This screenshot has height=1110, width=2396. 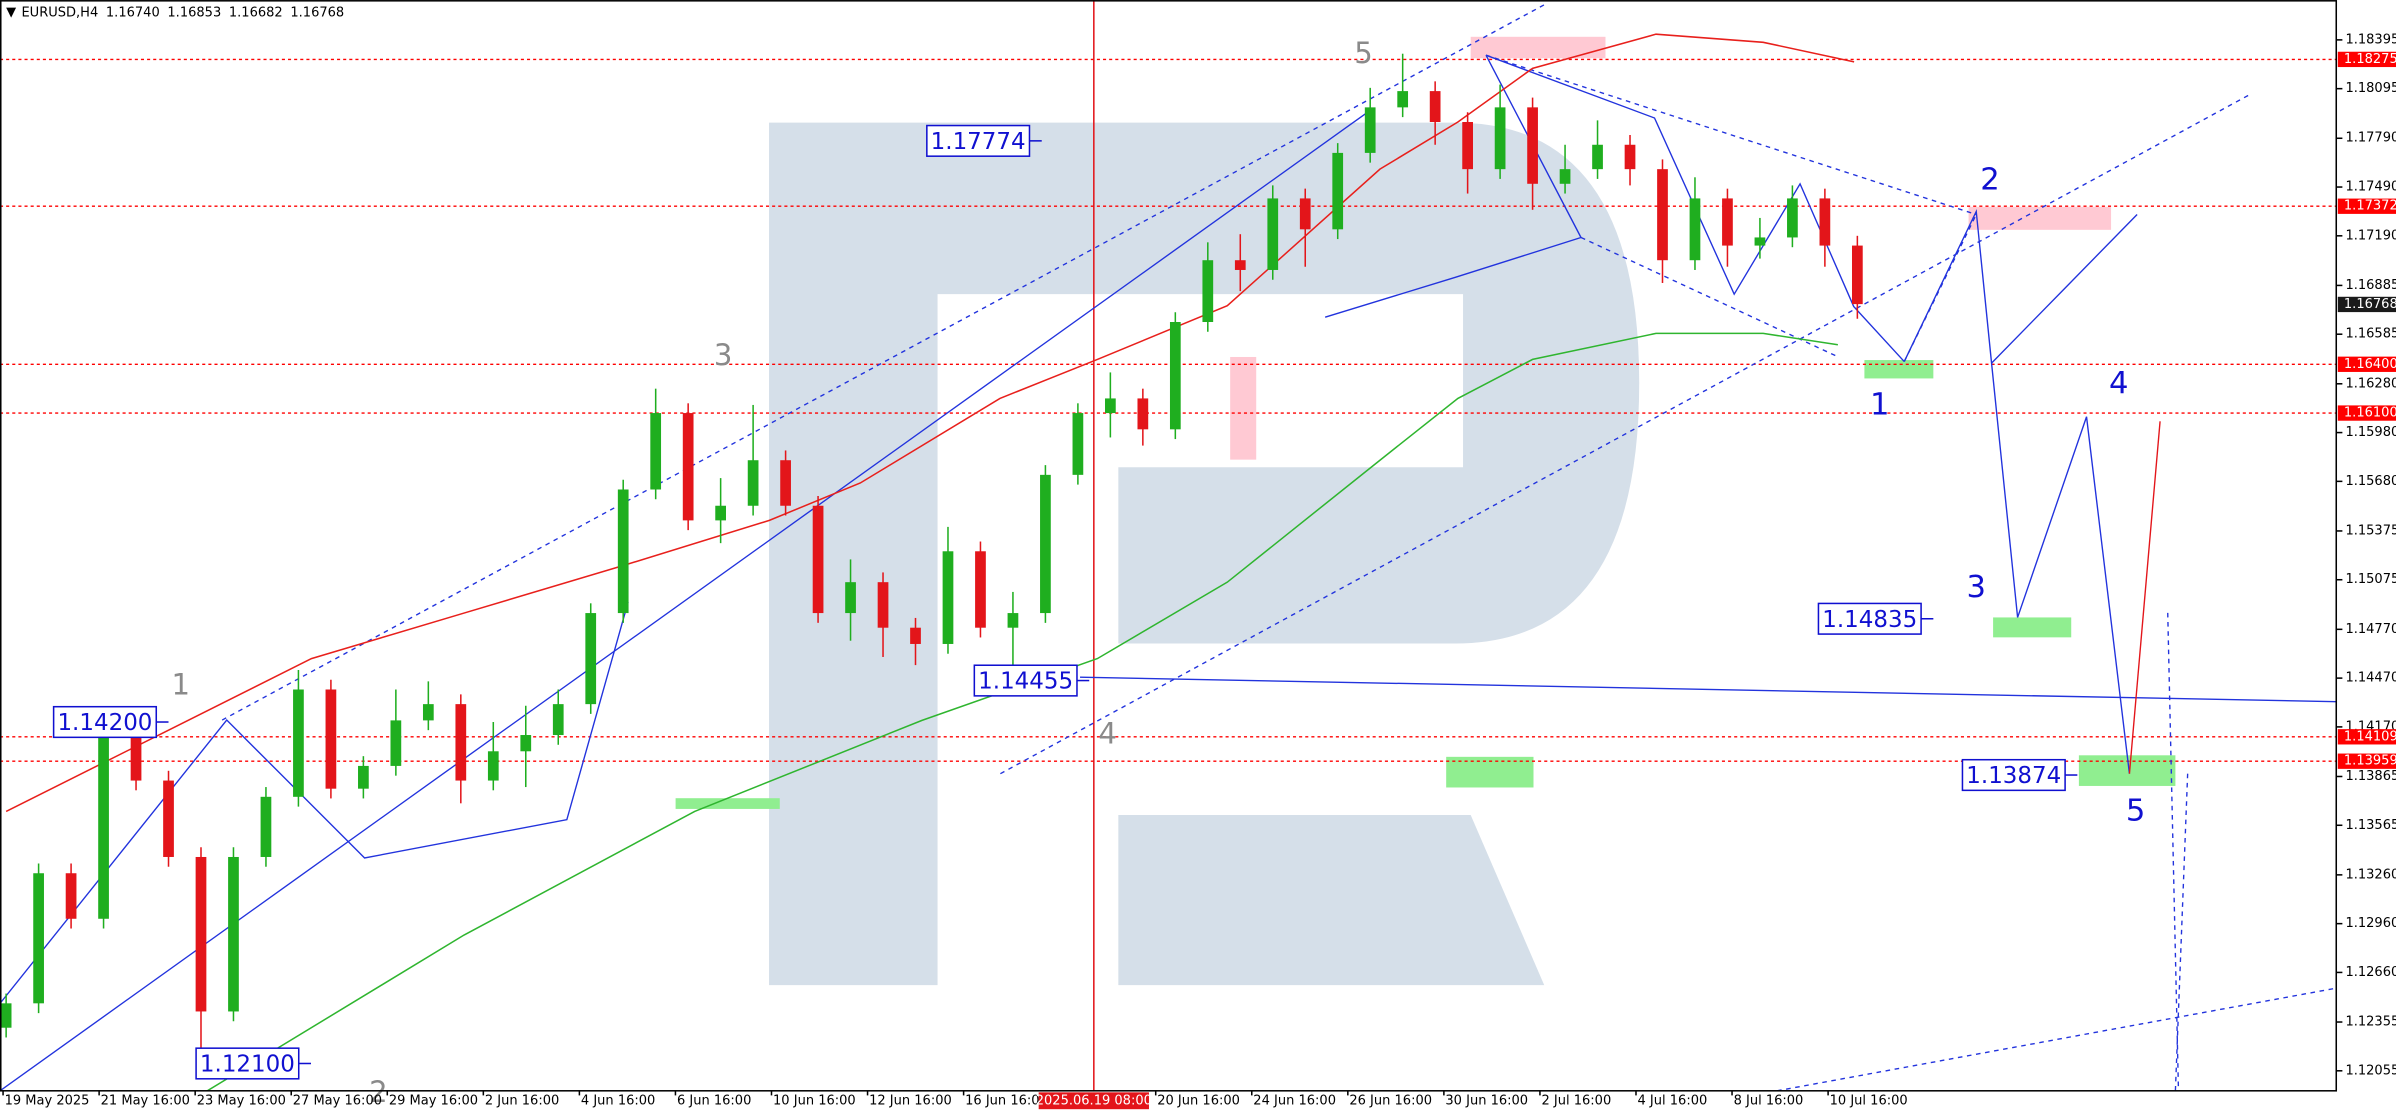 What do you see at coordinates (2370, 761) in the screenshot?
I see `level-label: 1.13959` at bounding box center [2370, 761].